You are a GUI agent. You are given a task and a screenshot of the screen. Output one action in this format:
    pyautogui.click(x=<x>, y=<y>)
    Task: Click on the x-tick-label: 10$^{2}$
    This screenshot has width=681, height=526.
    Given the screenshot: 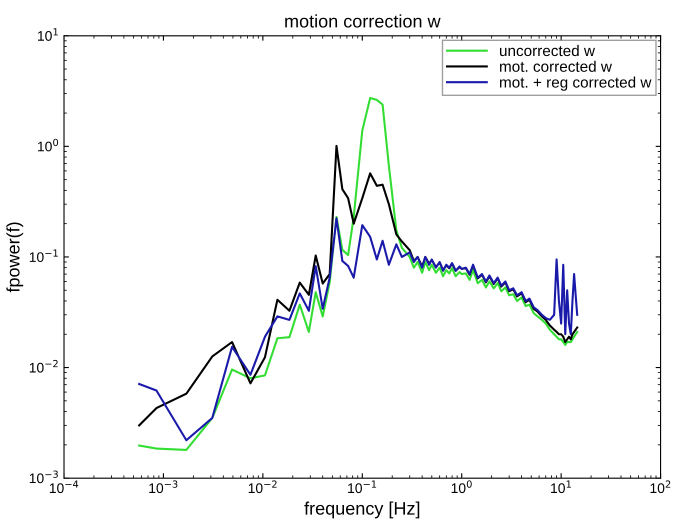 What is the action you would take?
    pyautogui.click(x=660, y=487)
    